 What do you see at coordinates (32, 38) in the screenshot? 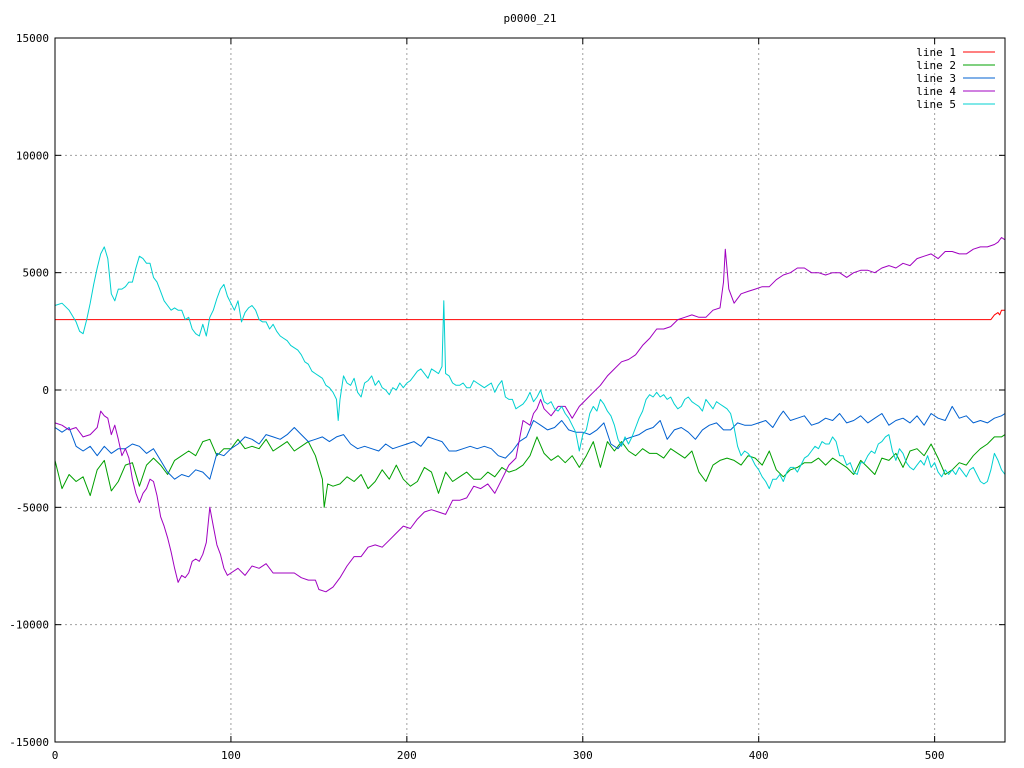
I see `y-tick-label: 15000` at bounding box center [32, 38].